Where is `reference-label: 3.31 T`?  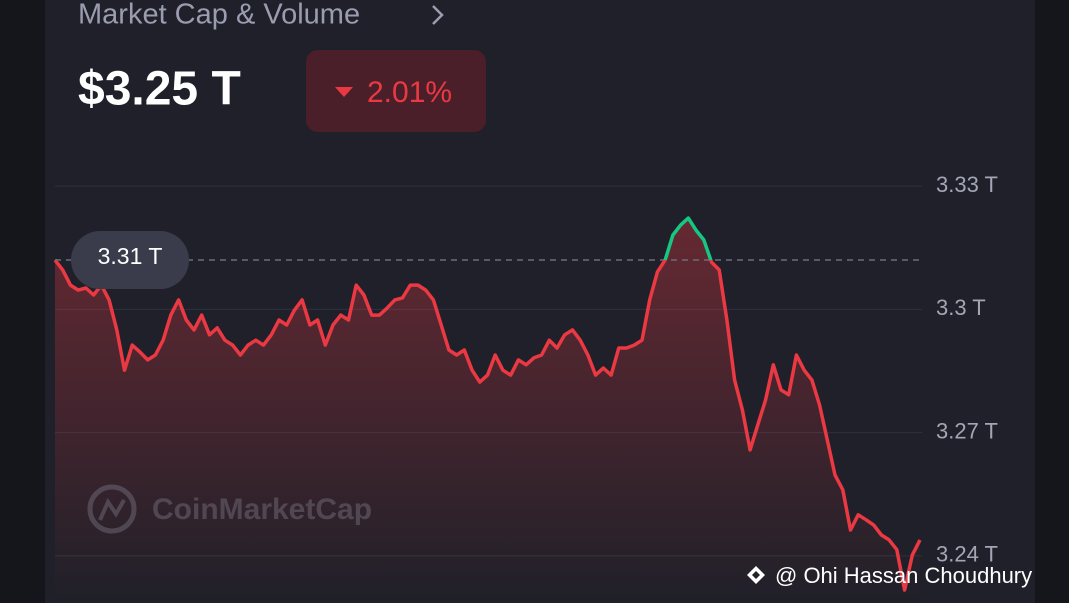
reference-label: 3.31 T is located at coordinates (130, 256).